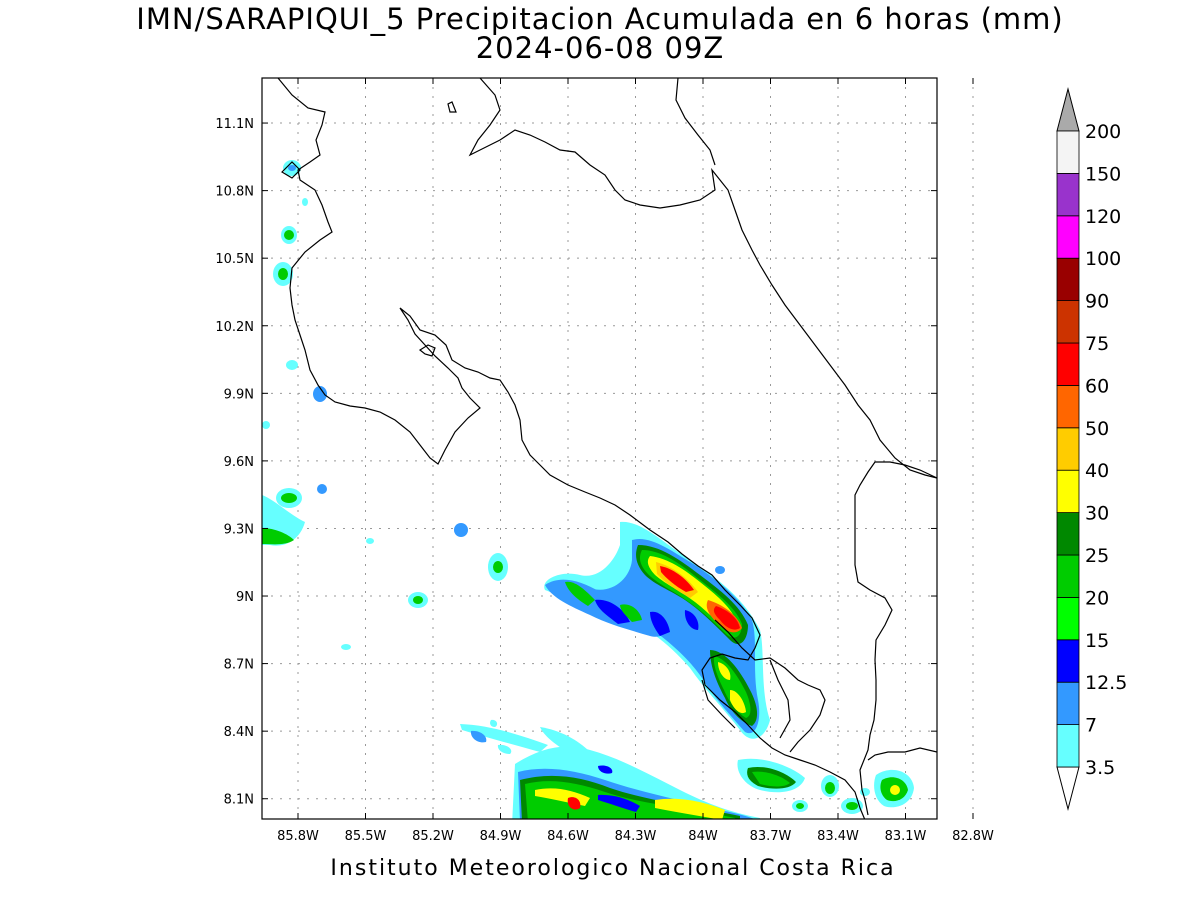 The height and width of the screenshot is (900, 1200). What do you see at coordinates (433, 836) in the screenshot?
I see `lon-tick-label: 85.2W` at bounding box center [433, 836].